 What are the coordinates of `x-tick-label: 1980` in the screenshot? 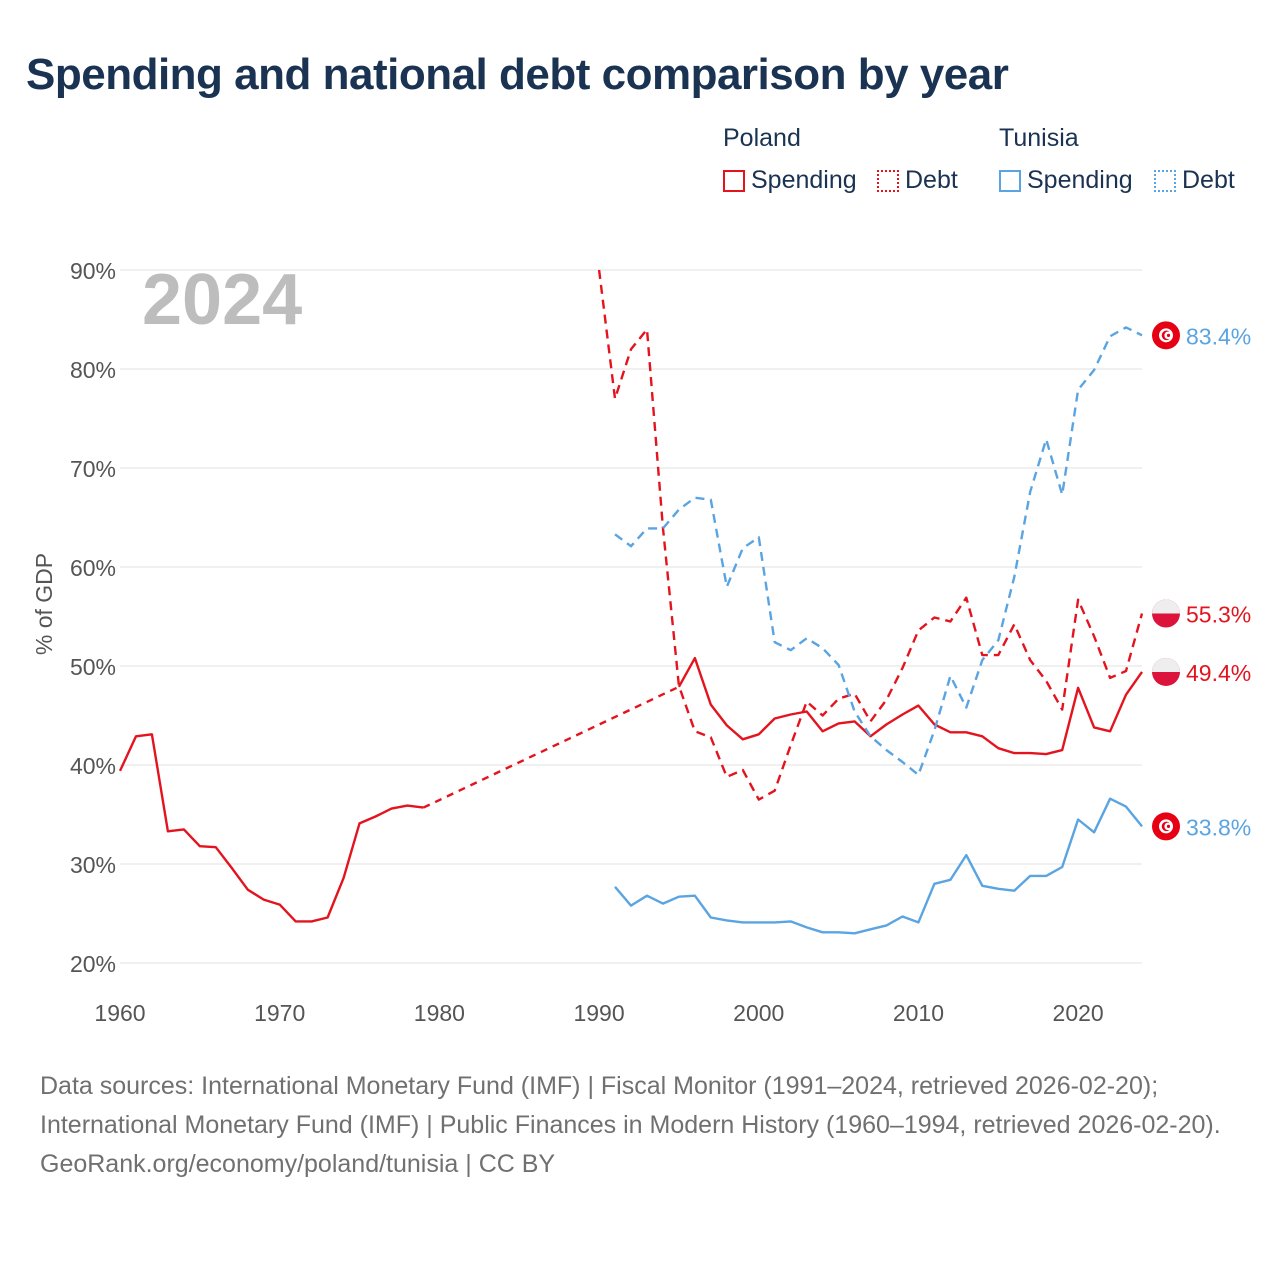 It's located at (439, 1013).